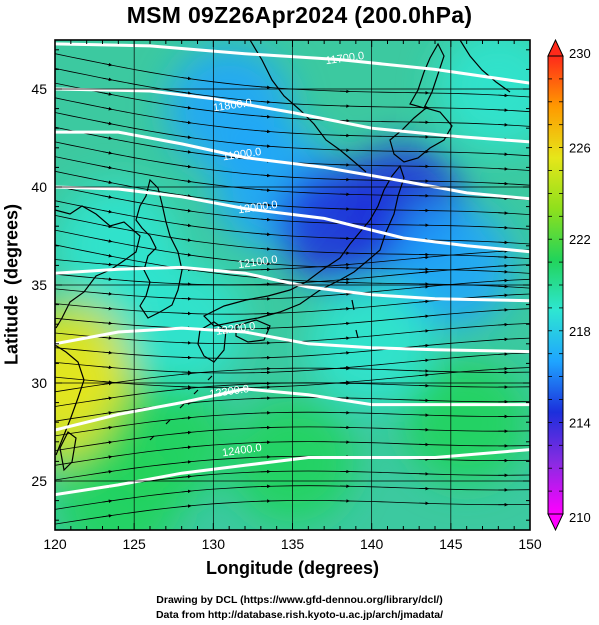  Describe the element at coordinates (466, 422) in the screenshot. I see `temperature-sample` at that location.